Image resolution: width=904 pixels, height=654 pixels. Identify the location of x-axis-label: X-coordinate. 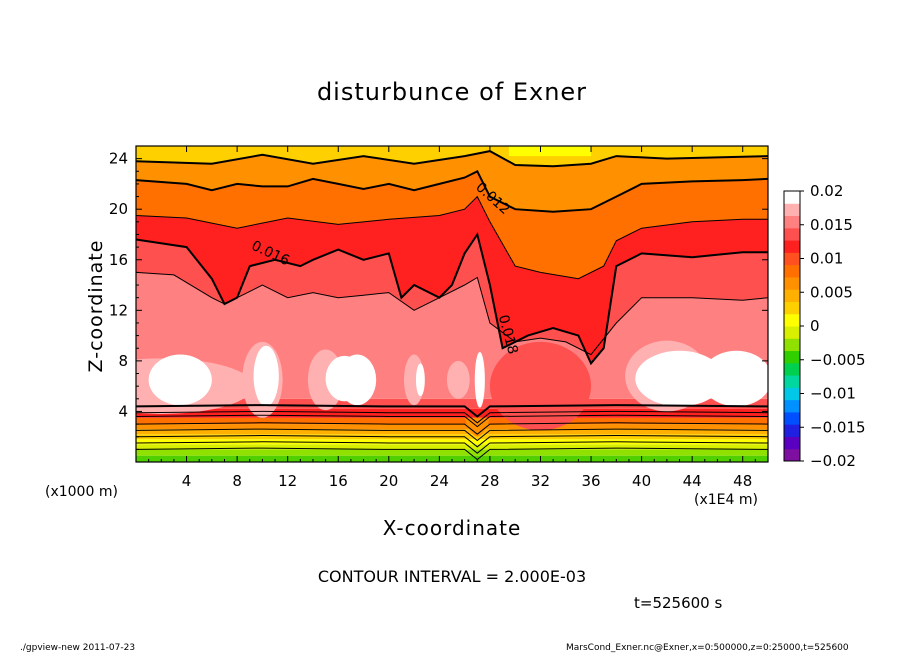
(452, 528).